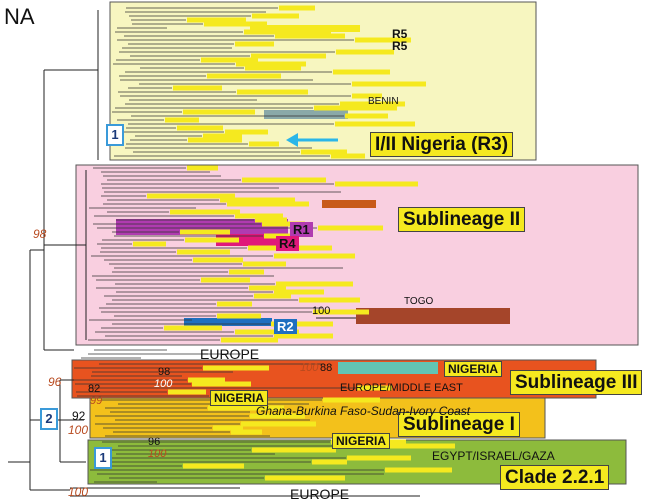  Describe the element at coordinates (493, 456) in the screenshot. I see `egypt-label: EGYPT/ISRAEL/GAZA` at that location.